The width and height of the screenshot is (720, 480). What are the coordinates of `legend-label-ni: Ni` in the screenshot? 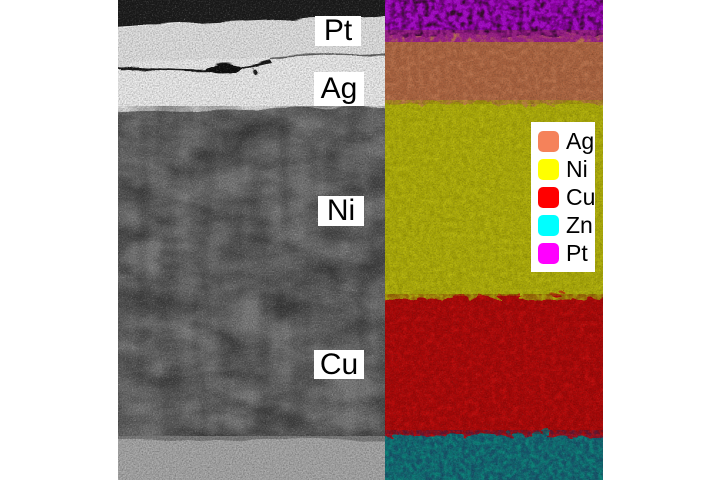 It's located at (577, 169).